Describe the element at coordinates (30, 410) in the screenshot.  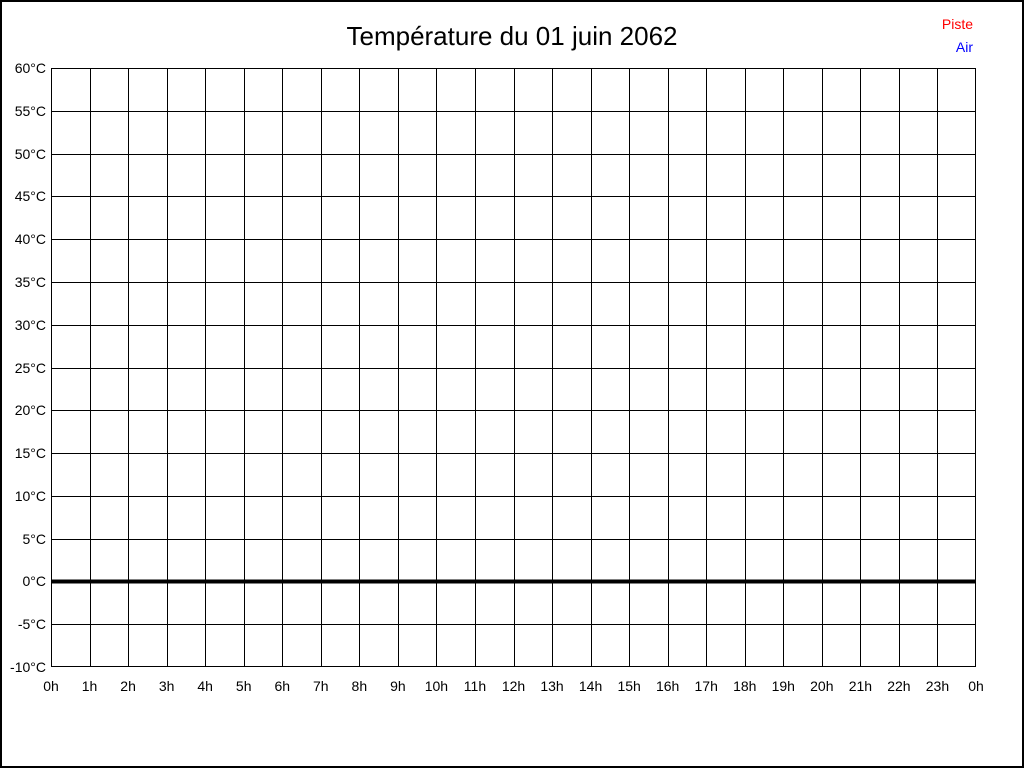
I see `y-tick-label: 20°C` at that location.